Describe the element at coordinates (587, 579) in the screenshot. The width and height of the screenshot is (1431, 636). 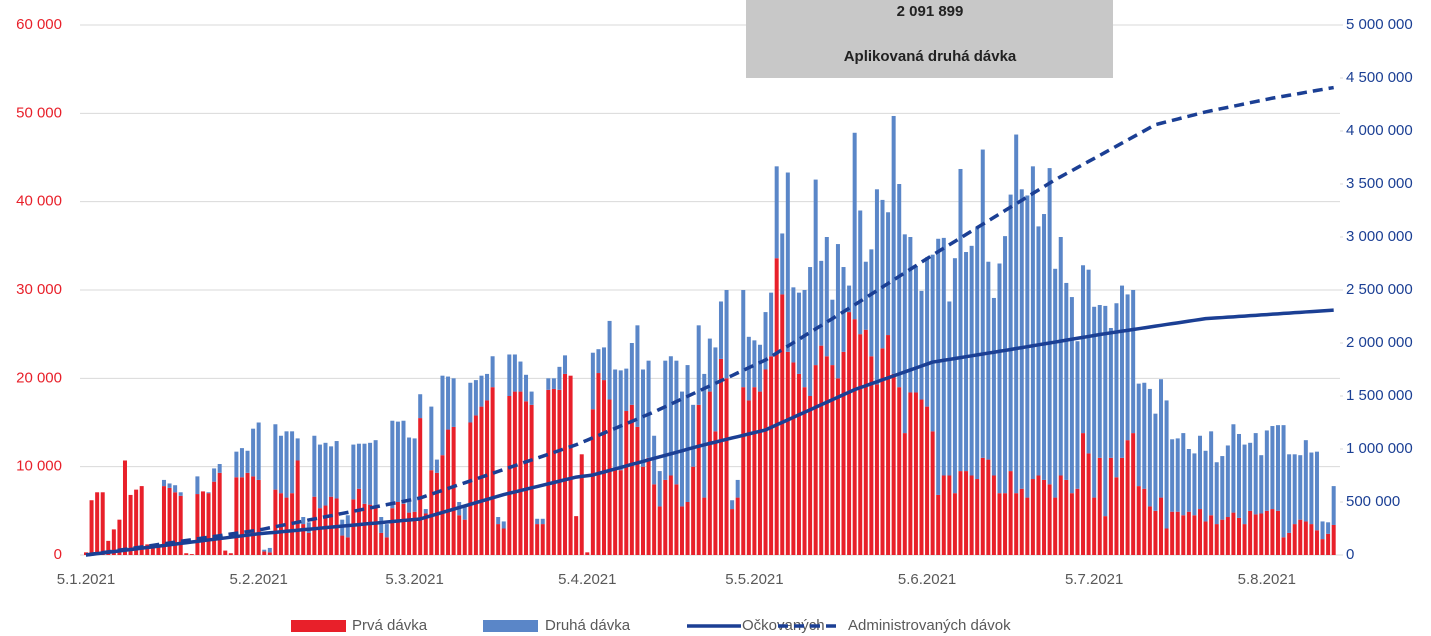
I see `x-tick-label: 5.4.2021` at that location.